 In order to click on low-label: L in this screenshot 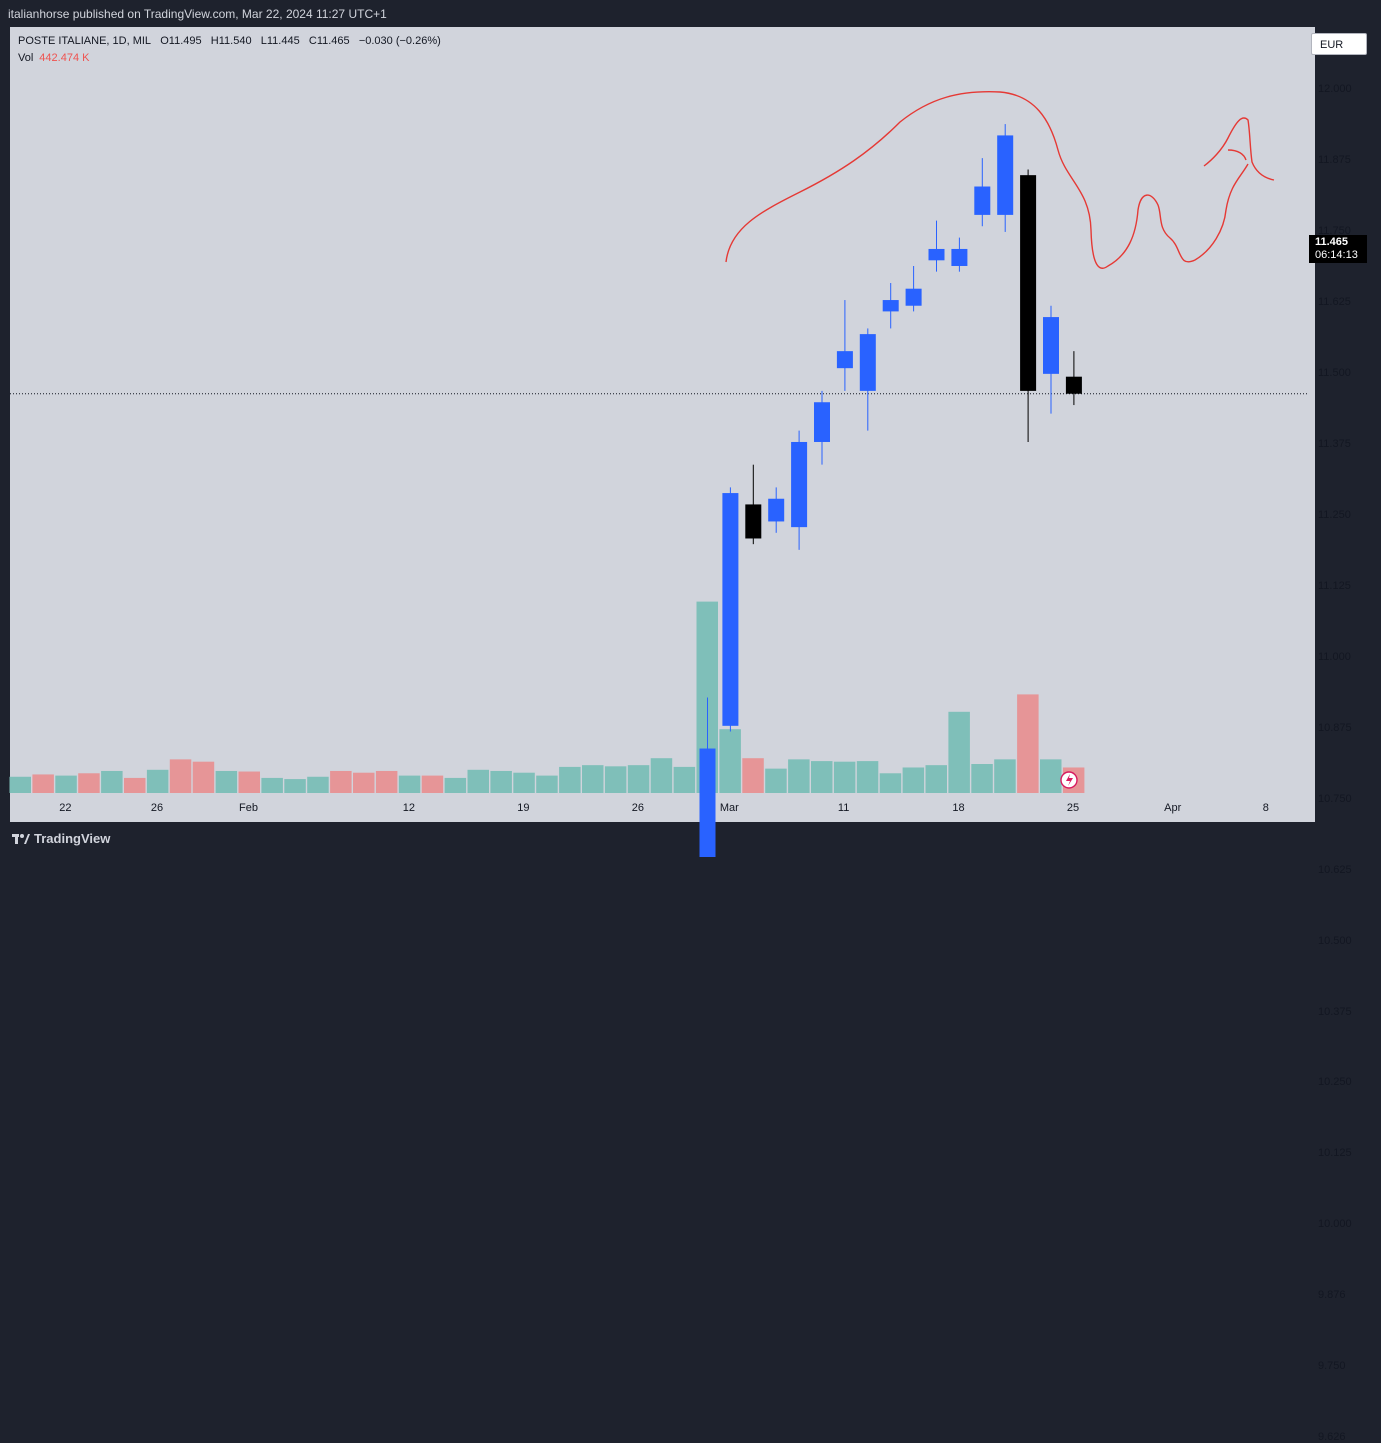, I will do `click(263, 41)`.